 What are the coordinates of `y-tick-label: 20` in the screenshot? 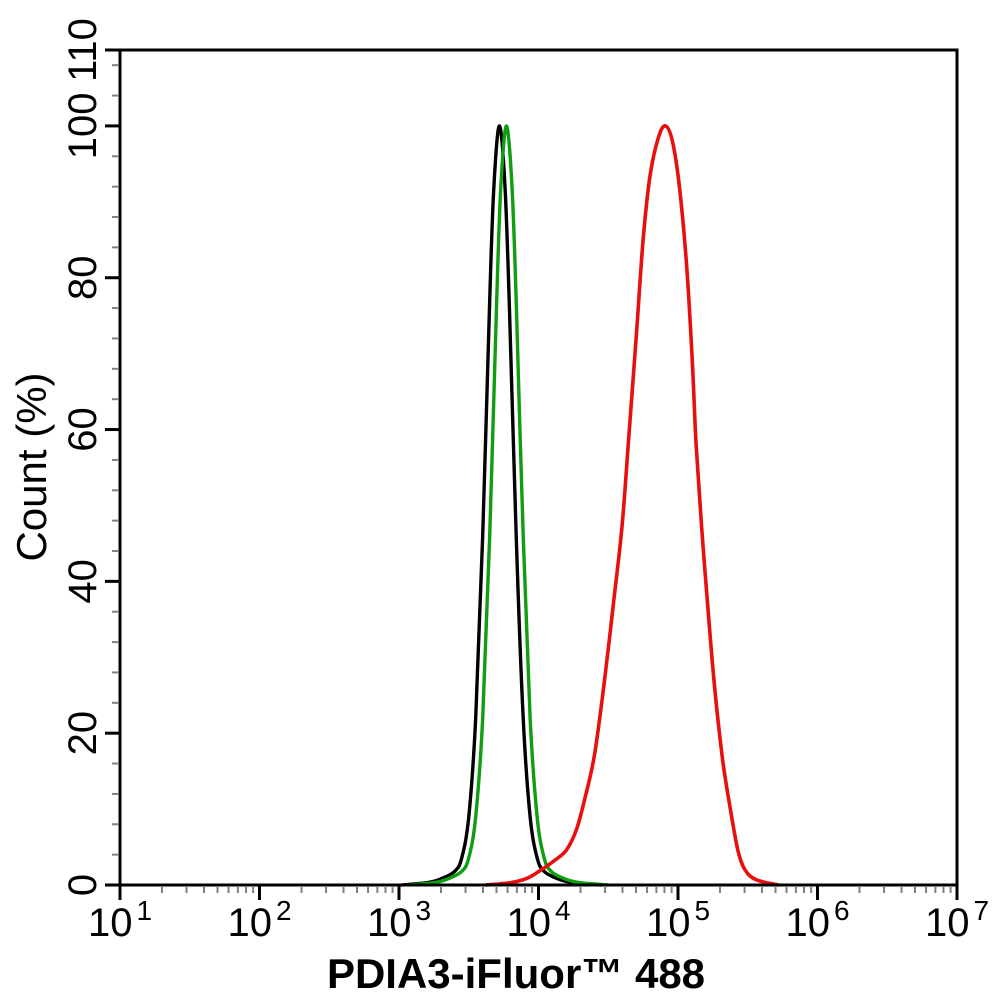 It's located at (83, 733).